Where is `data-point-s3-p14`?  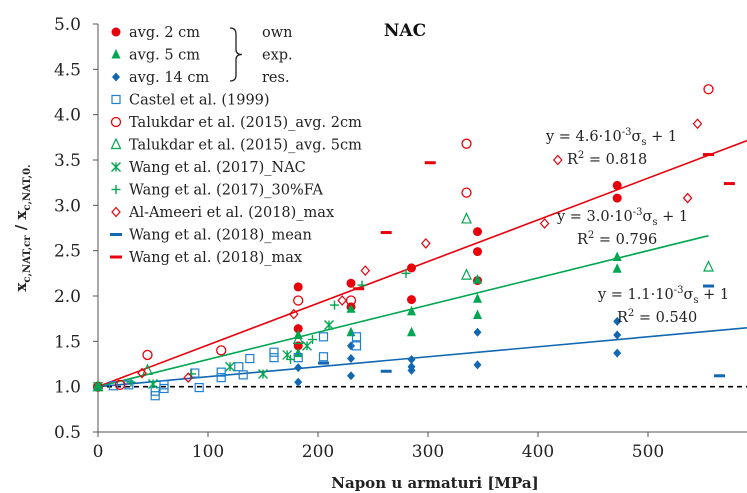
data-point-s3-p14 is located at coordinates (274, 358).